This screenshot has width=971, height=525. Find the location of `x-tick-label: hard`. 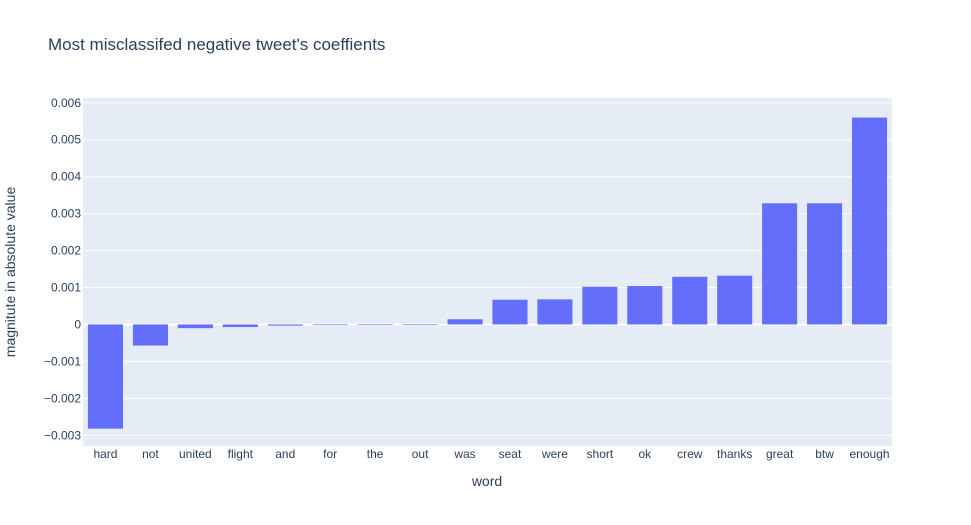

x-tick-label: hard is located at coordinates (105, 454).